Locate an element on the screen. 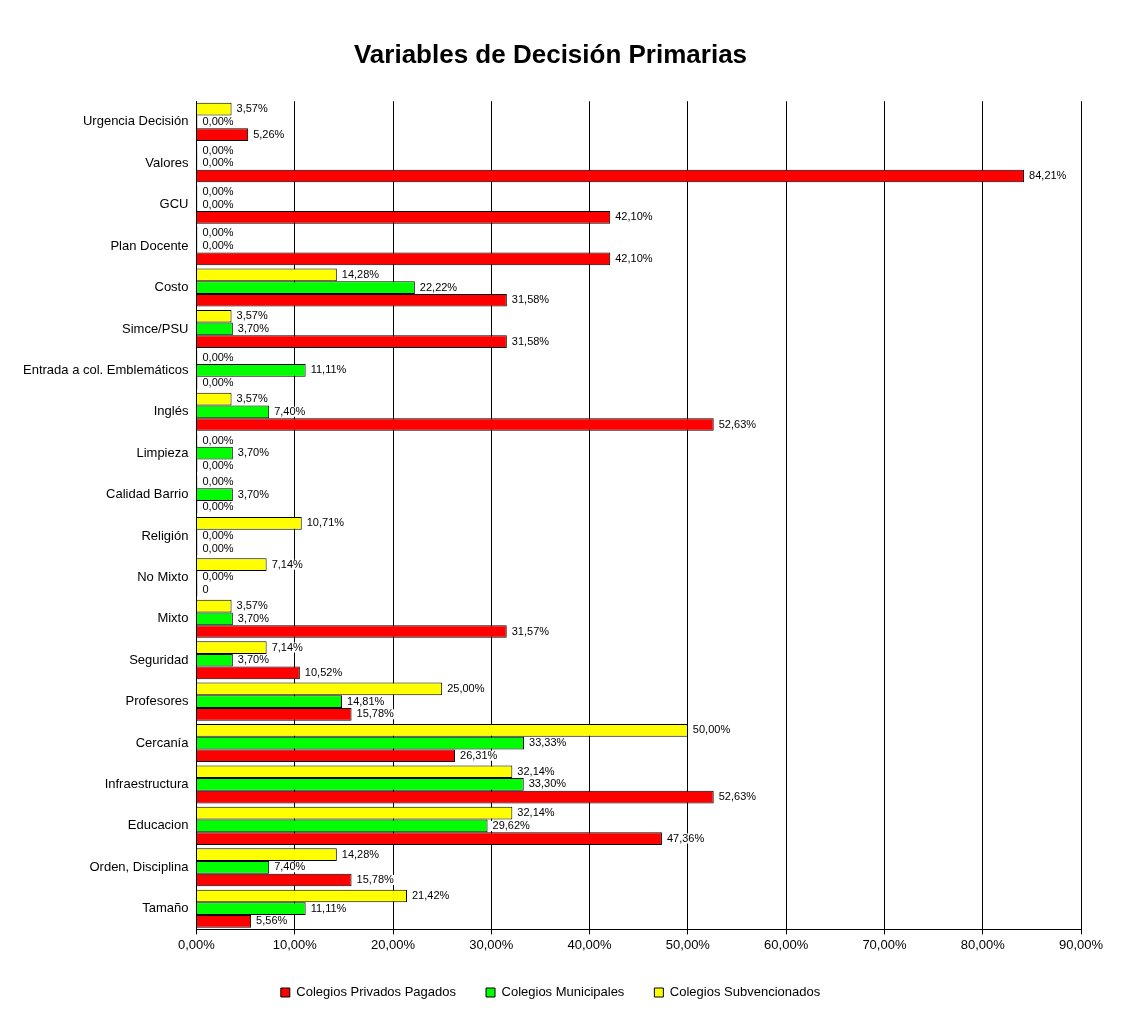 This screenshot has height=1019, width=1141. chart-title: Variables de Decisión Primarias is located at coordinates (550, 53).